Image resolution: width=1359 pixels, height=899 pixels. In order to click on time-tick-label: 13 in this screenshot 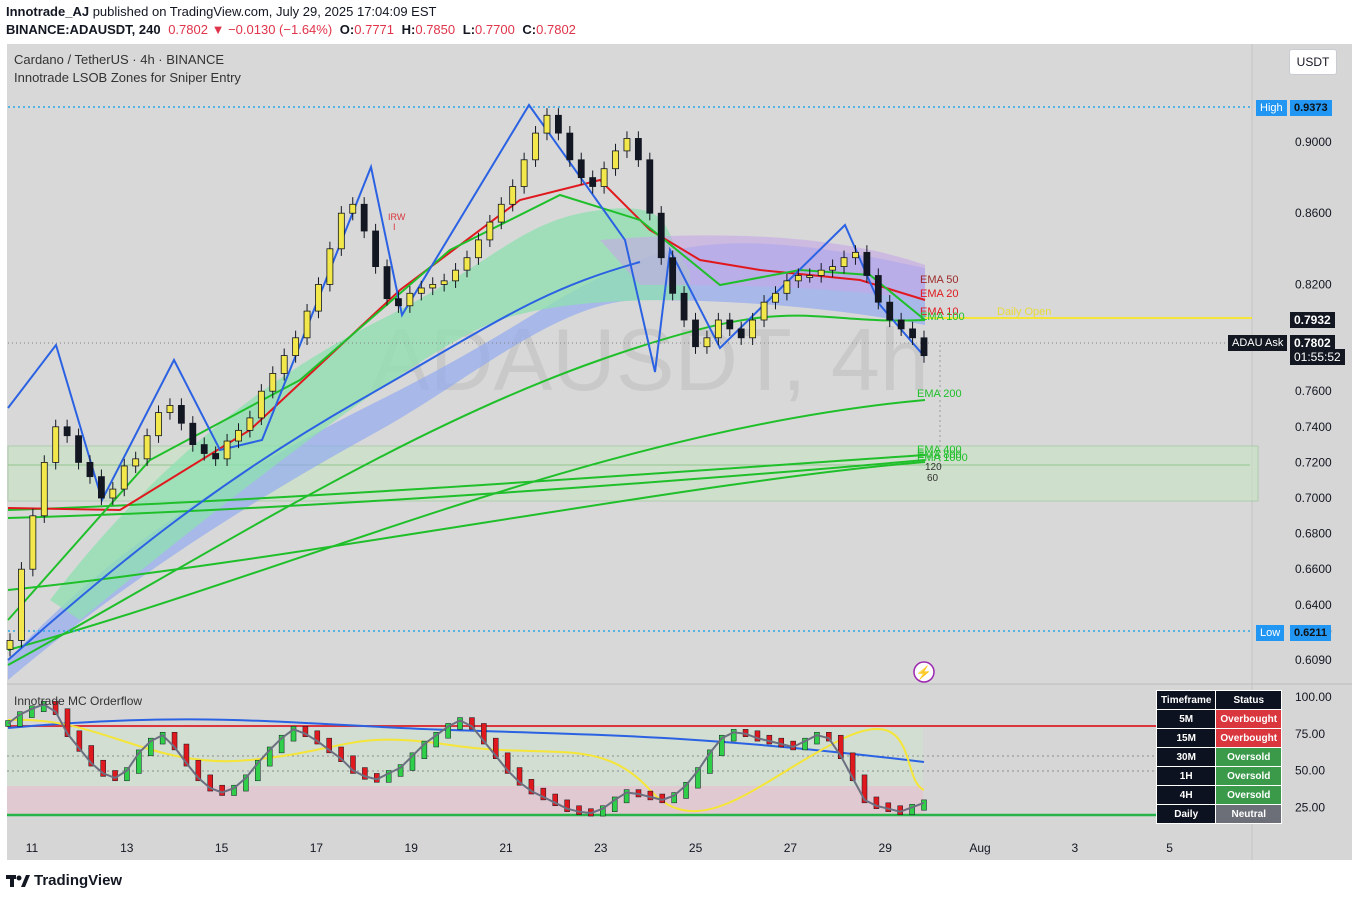, I will do `click(127, 848)`.